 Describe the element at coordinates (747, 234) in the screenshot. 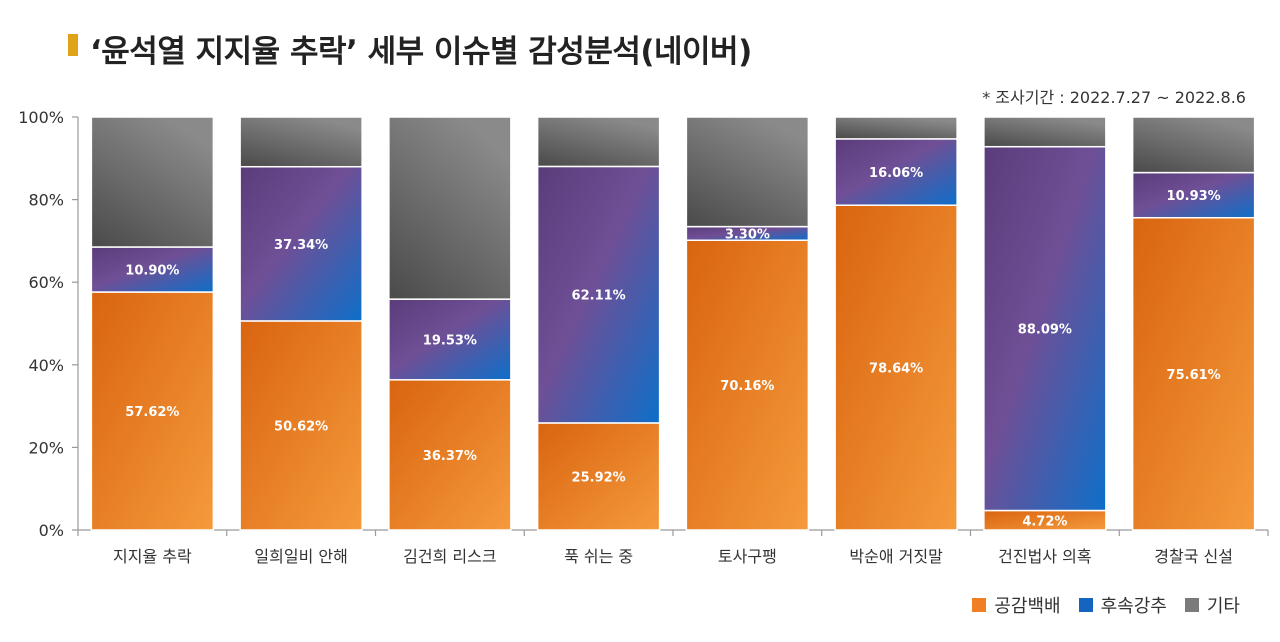

I see `data-label: 3.30%` at that location.